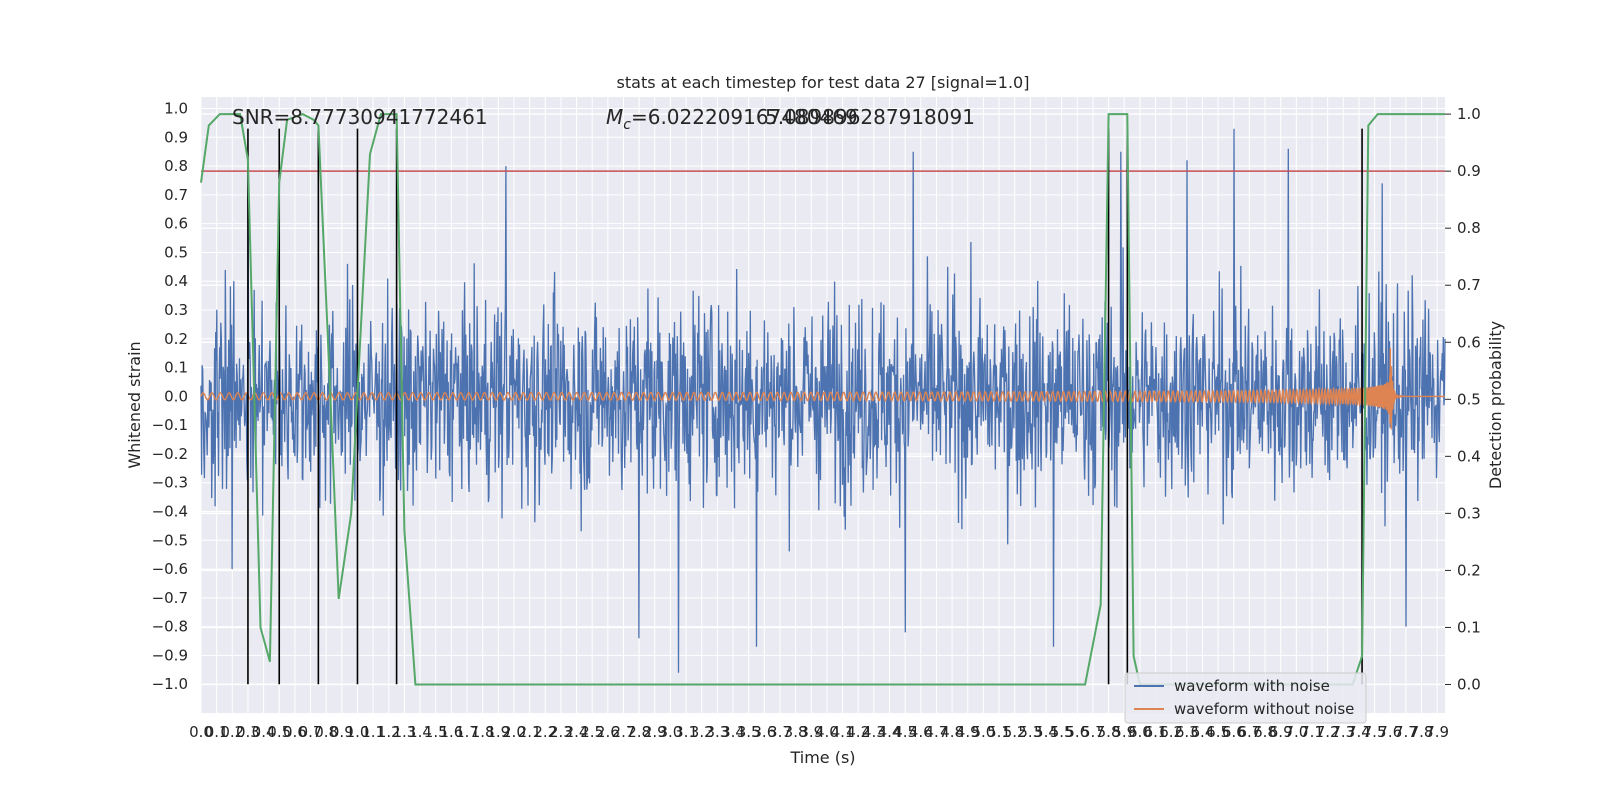  Describe the element at coordinates (1124, 732) in the screenshot. I see `x-tick-label: 5.9` at that location.